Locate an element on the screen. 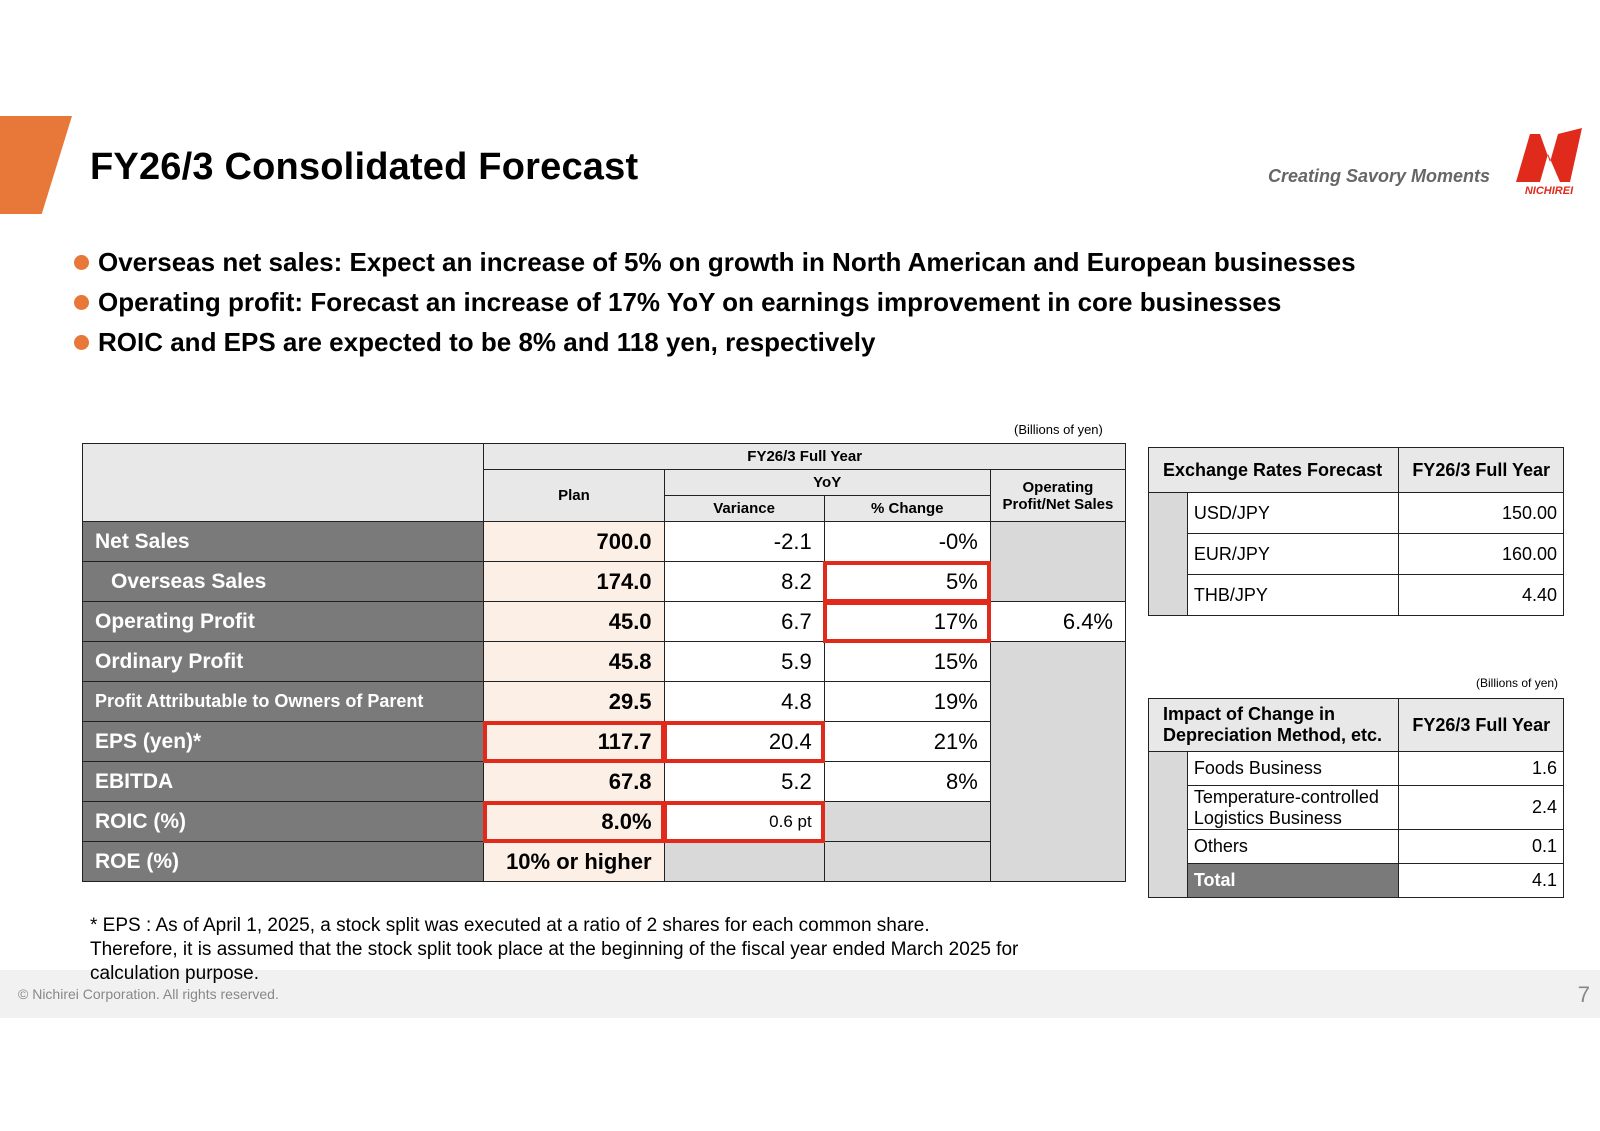 This screenshot has height=1131, width=1600. op-margin-header: Operating Profit/Net Sales is located at coordinates (1058, 495).